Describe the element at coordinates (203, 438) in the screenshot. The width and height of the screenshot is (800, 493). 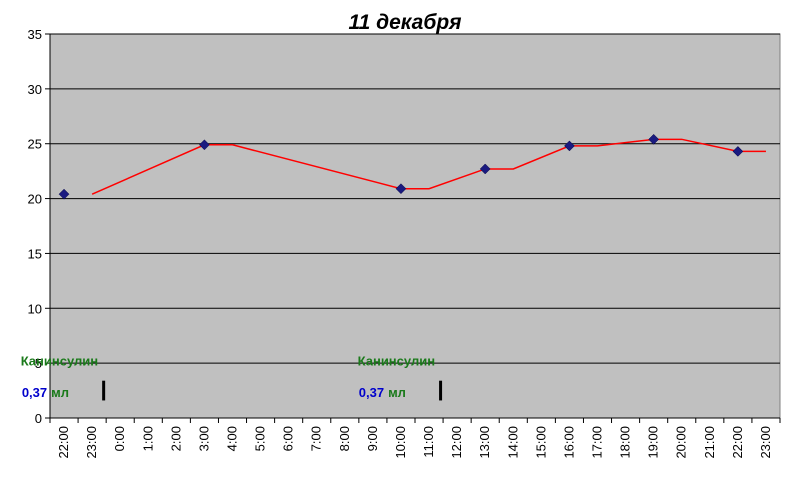
I see `x-tick-label: 3:00` at that location.